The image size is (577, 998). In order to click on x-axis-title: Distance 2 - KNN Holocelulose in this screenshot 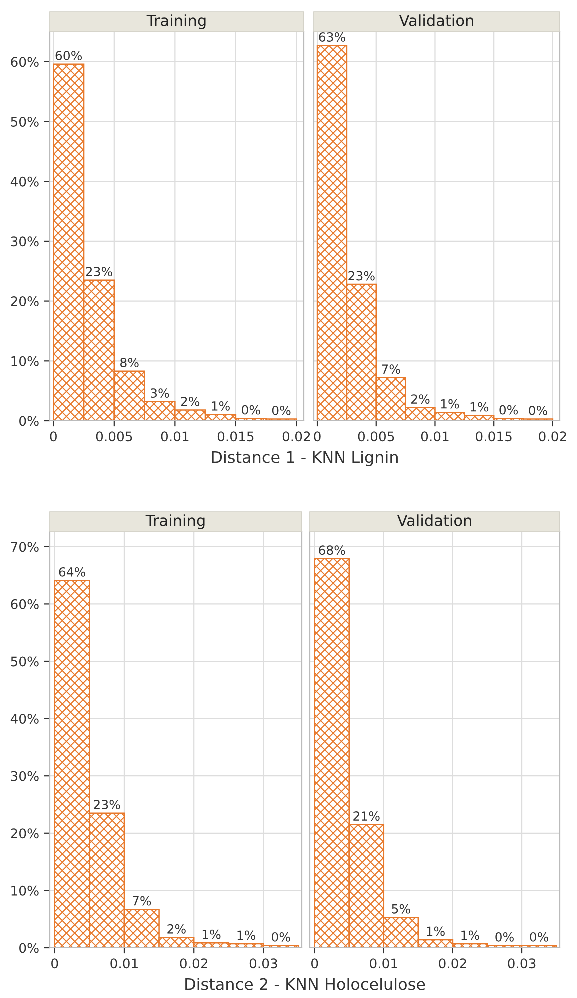, I will do `click(306, 984)`.